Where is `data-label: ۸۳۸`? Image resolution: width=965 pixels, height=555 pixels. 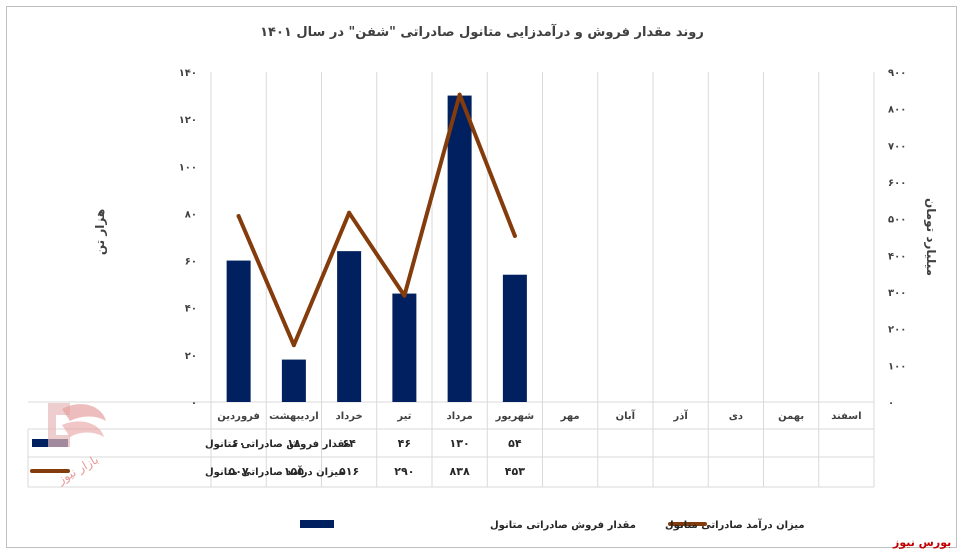 data-label: ۸۳۸ is located at coordinates (460, 471).